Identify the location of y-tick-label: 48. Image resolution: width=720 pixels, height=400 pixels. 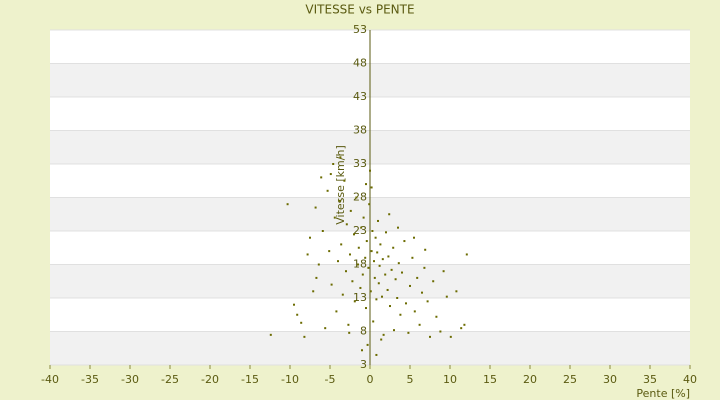
(360, 63).